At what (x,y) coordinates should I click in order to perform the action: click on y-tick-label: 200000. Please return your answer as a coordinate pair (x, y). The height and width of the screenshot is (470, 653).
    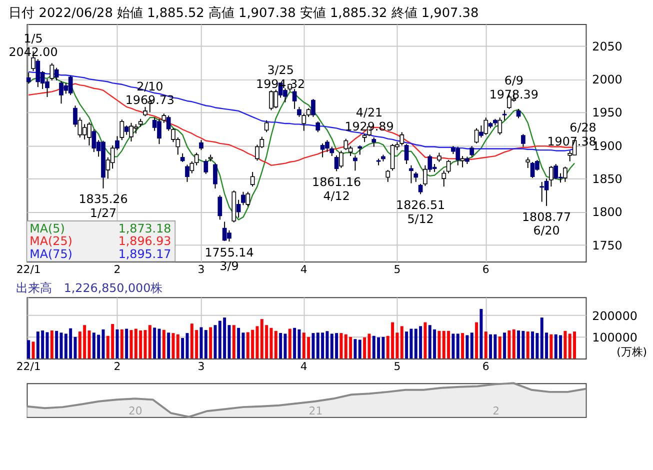
    Looking at the image, I should click on (615, 315).